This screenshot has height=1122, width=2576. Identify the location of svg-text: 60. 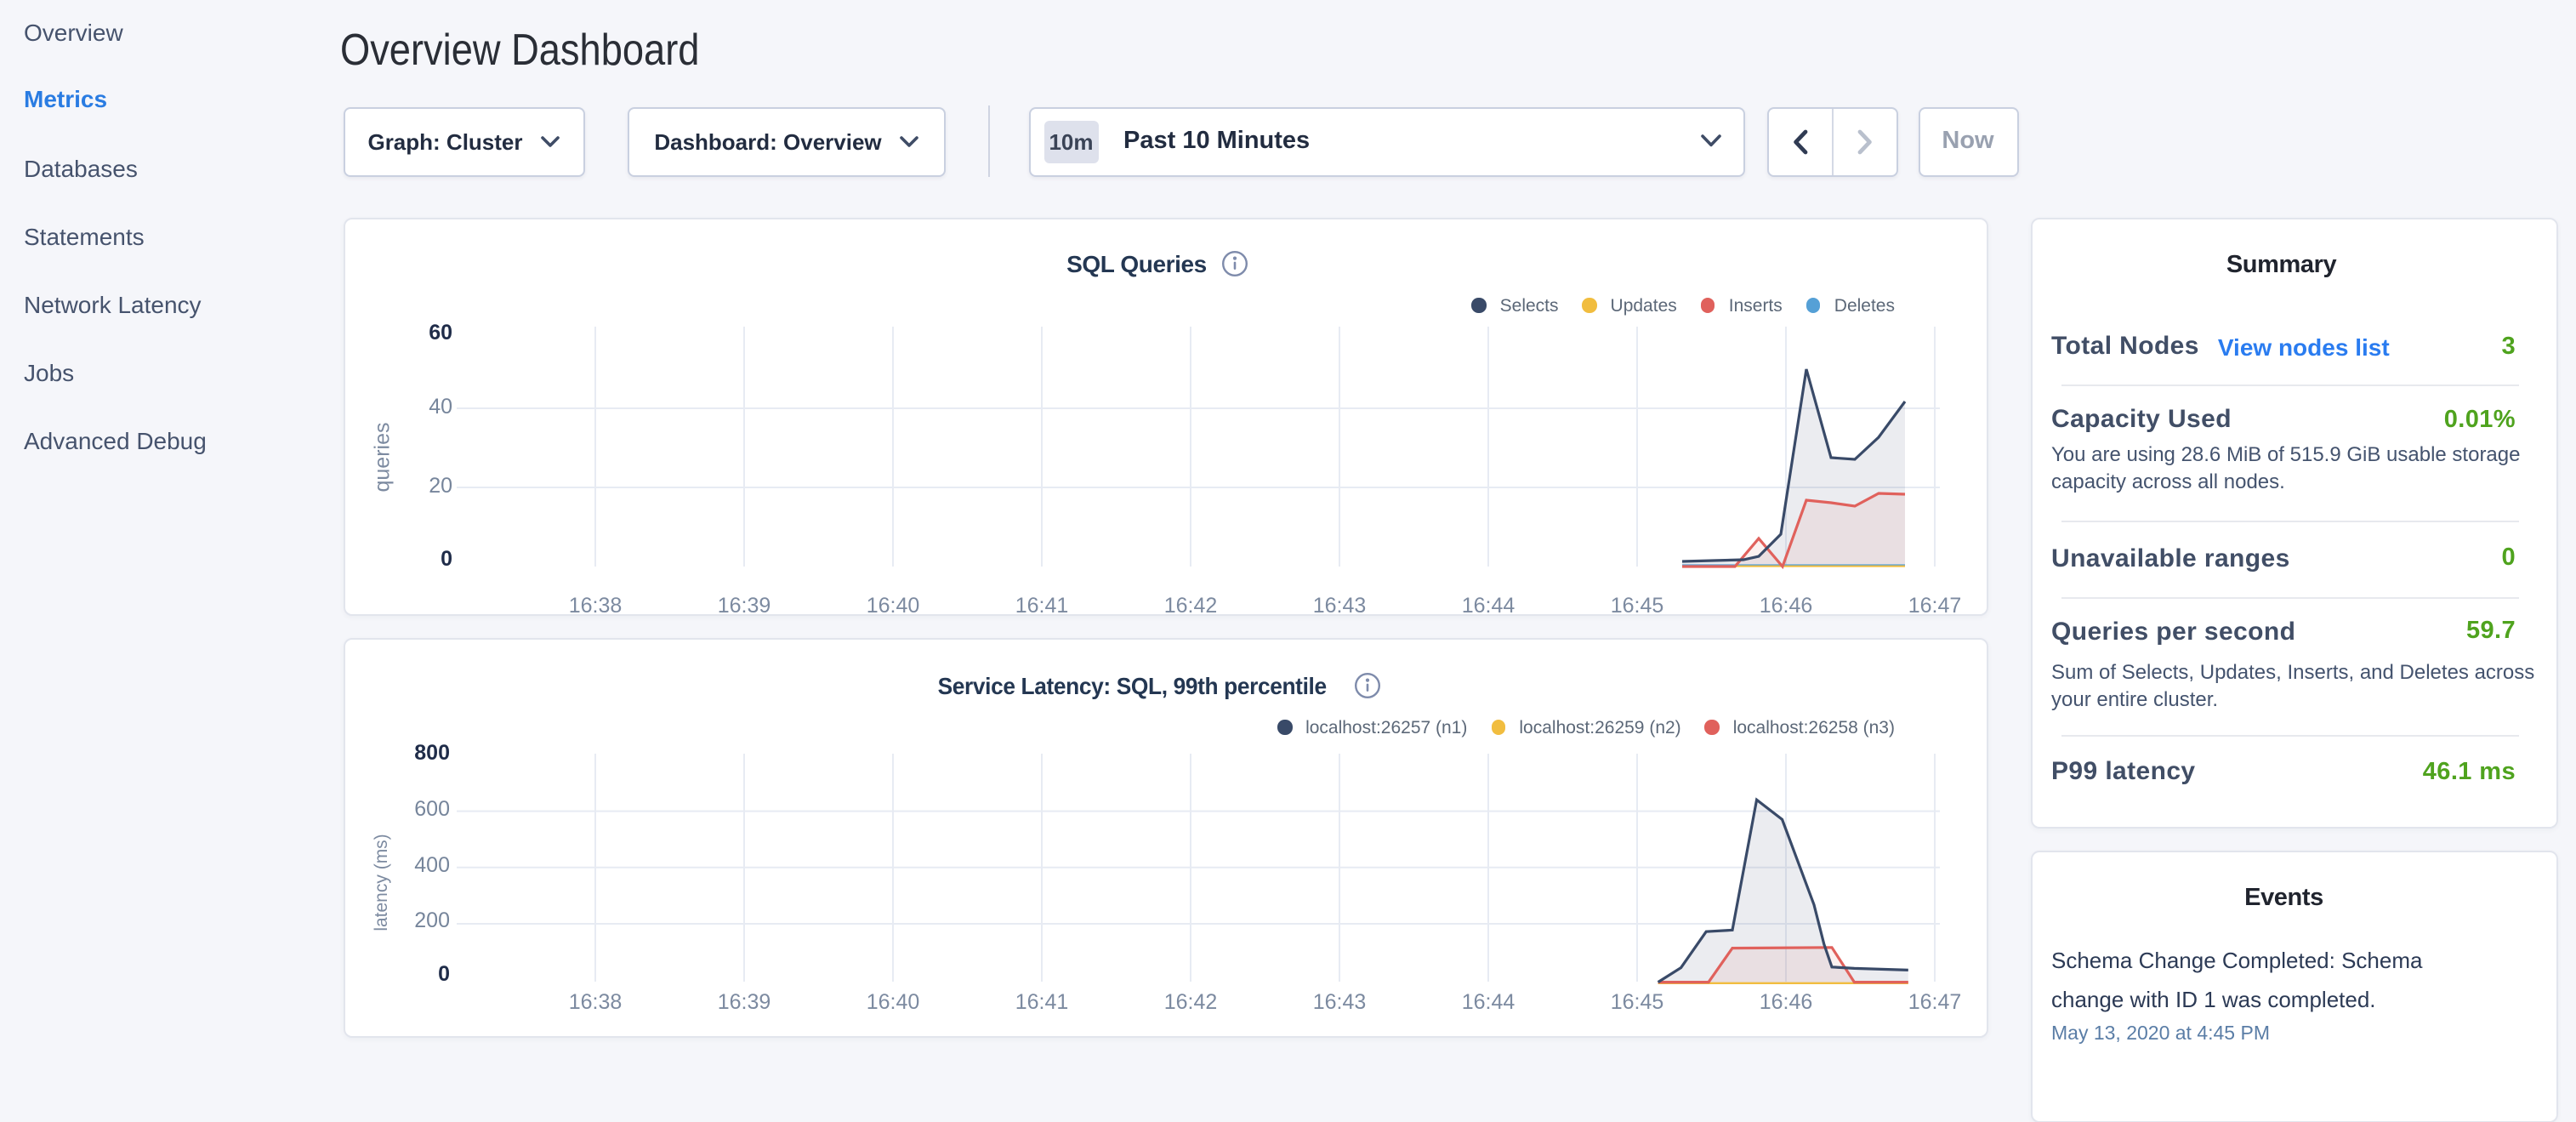
(440, 332).